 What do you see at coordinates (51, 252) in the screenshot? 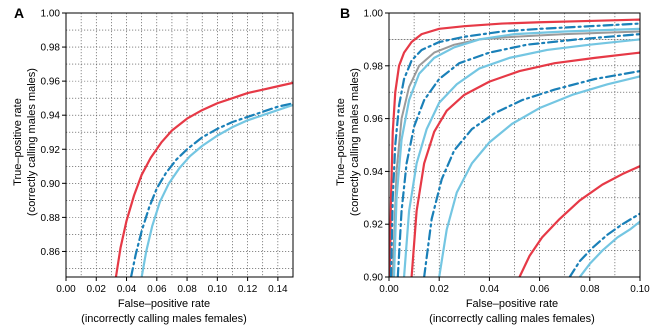
I see `y-tick-label: 0.86` at bounding box center [51, 252].